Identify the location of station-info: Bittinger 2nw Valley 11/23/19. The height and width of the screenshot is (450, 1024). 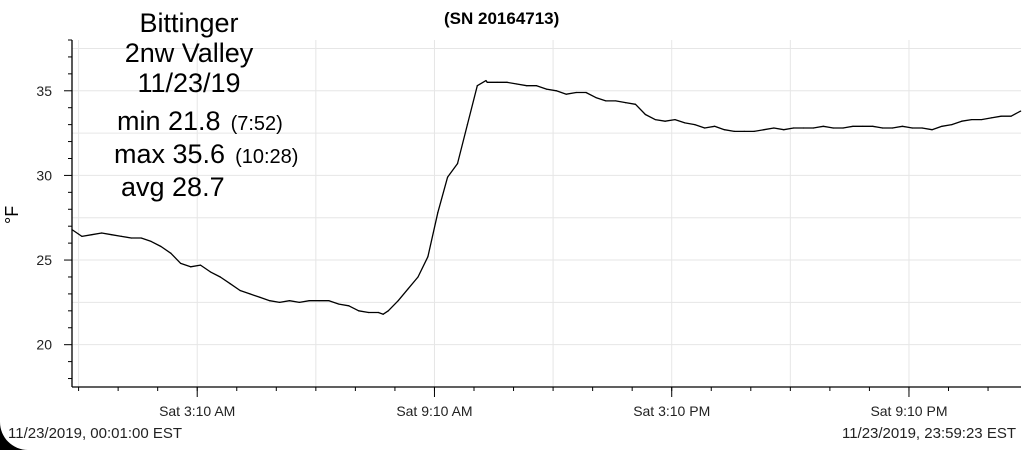
(189, 53).